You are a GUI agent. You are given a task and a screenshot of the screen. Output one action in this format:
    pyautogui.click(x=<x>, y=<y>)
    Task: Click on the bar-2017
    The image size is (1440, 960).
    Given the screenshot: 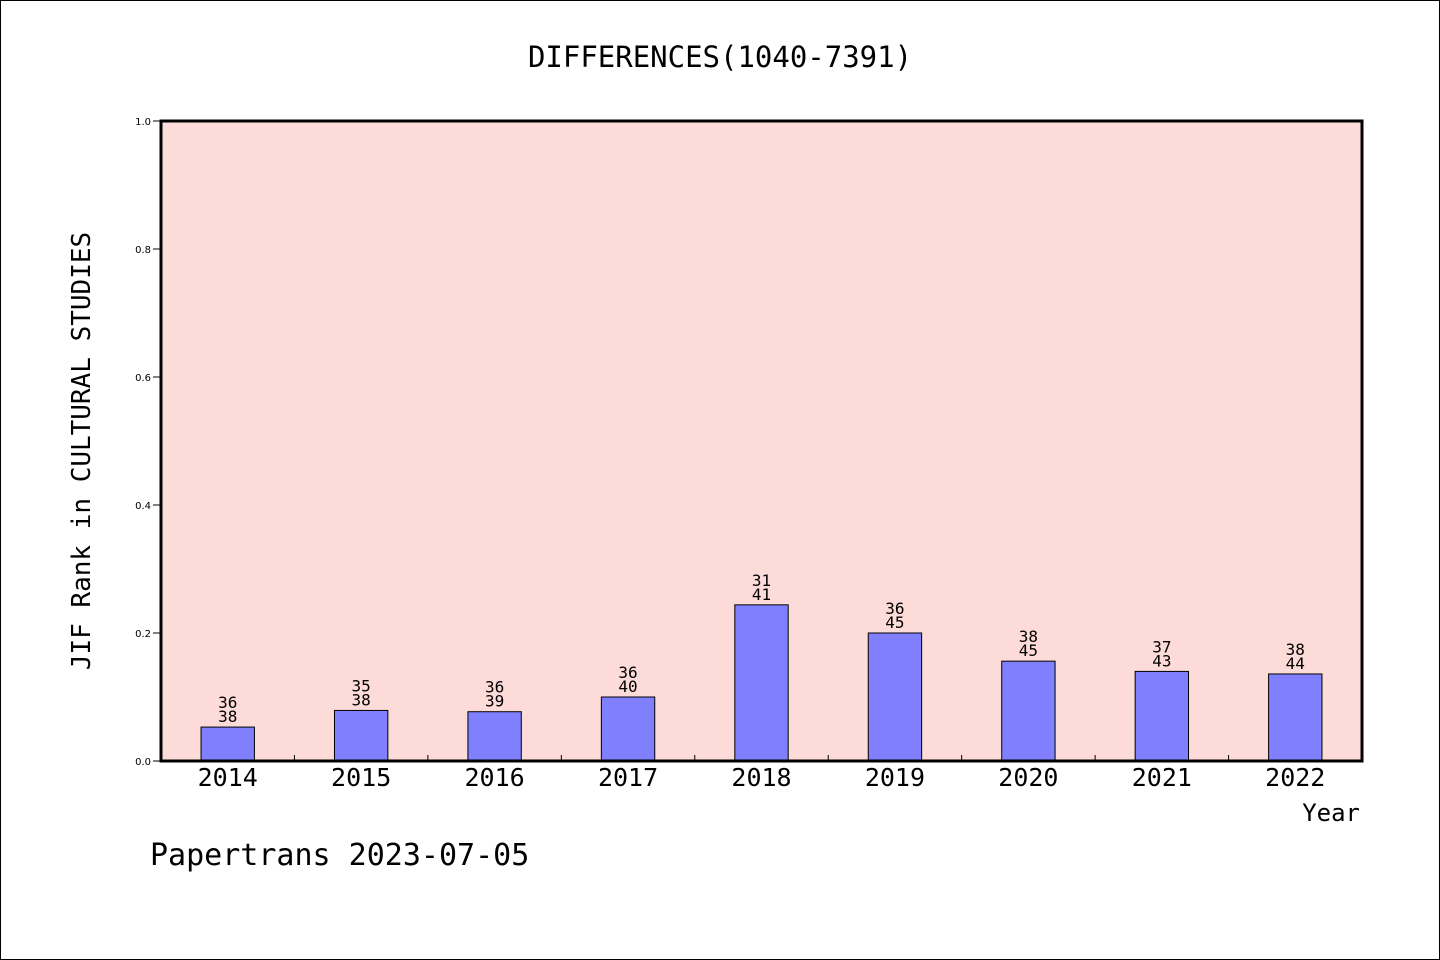 What is the action you would take?
    pyautogui.click(x=628, y=729)
    